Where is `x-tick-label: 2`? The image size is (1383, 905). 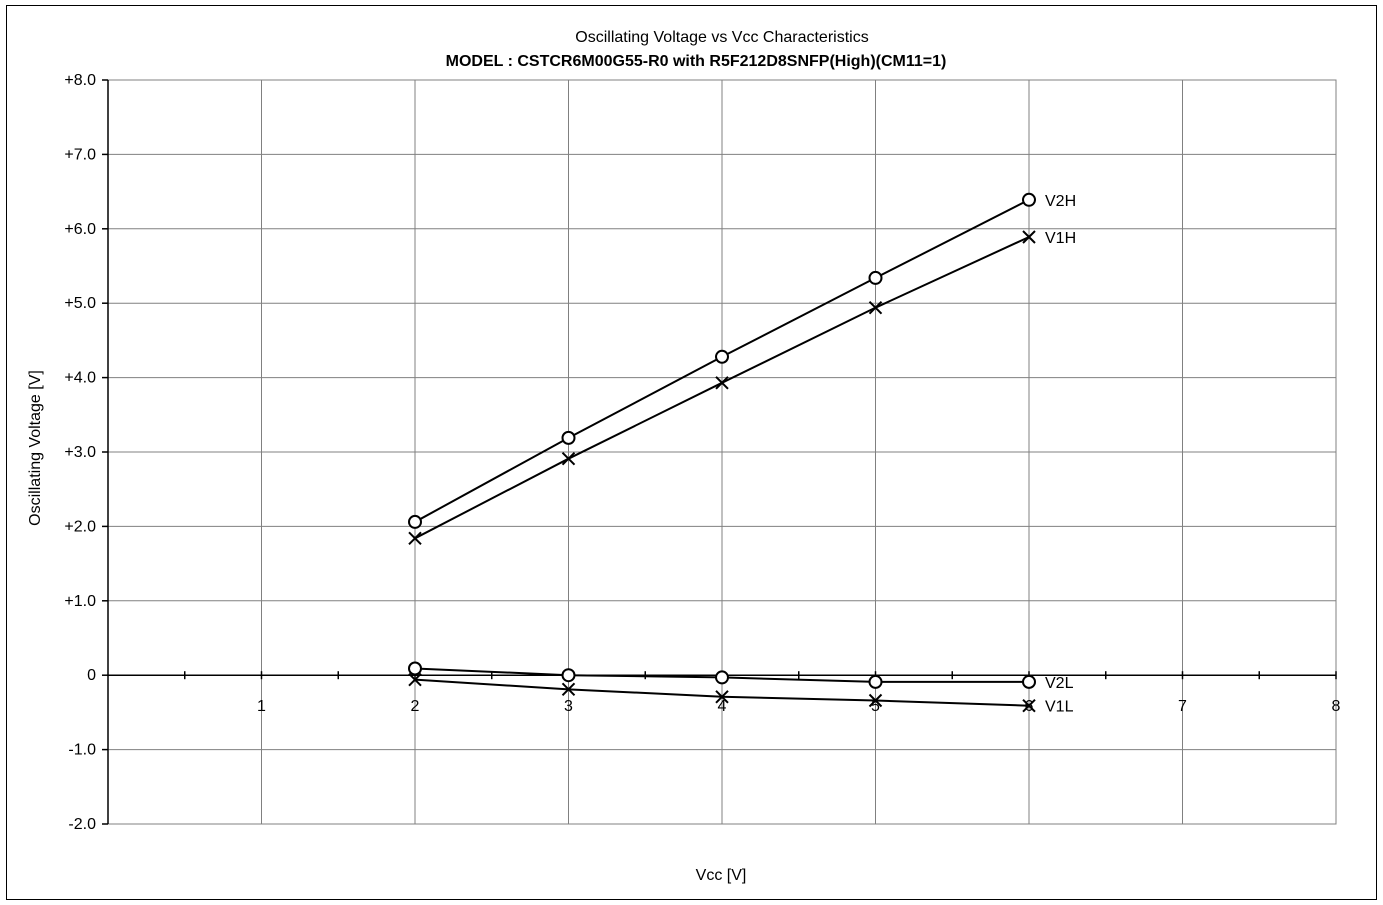
x-tick-label: 2 is located at coordinates (415, 706).